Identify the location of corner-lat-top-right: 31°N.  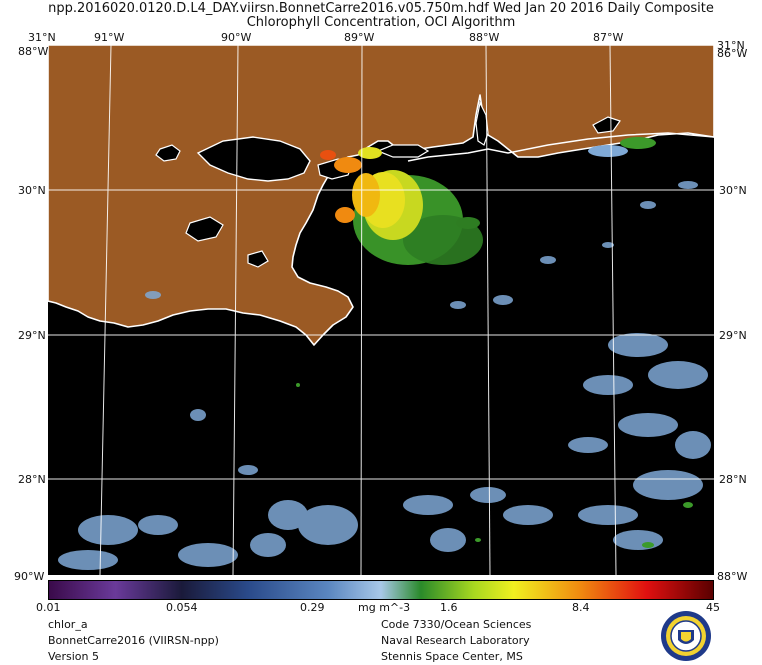
(731, 45).